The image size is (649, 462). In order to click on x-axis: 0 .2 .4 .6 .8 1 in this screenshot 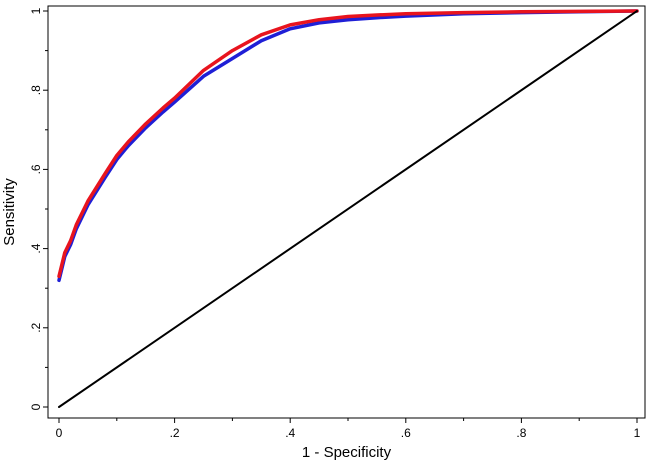, I will do `click(348, 429)`.